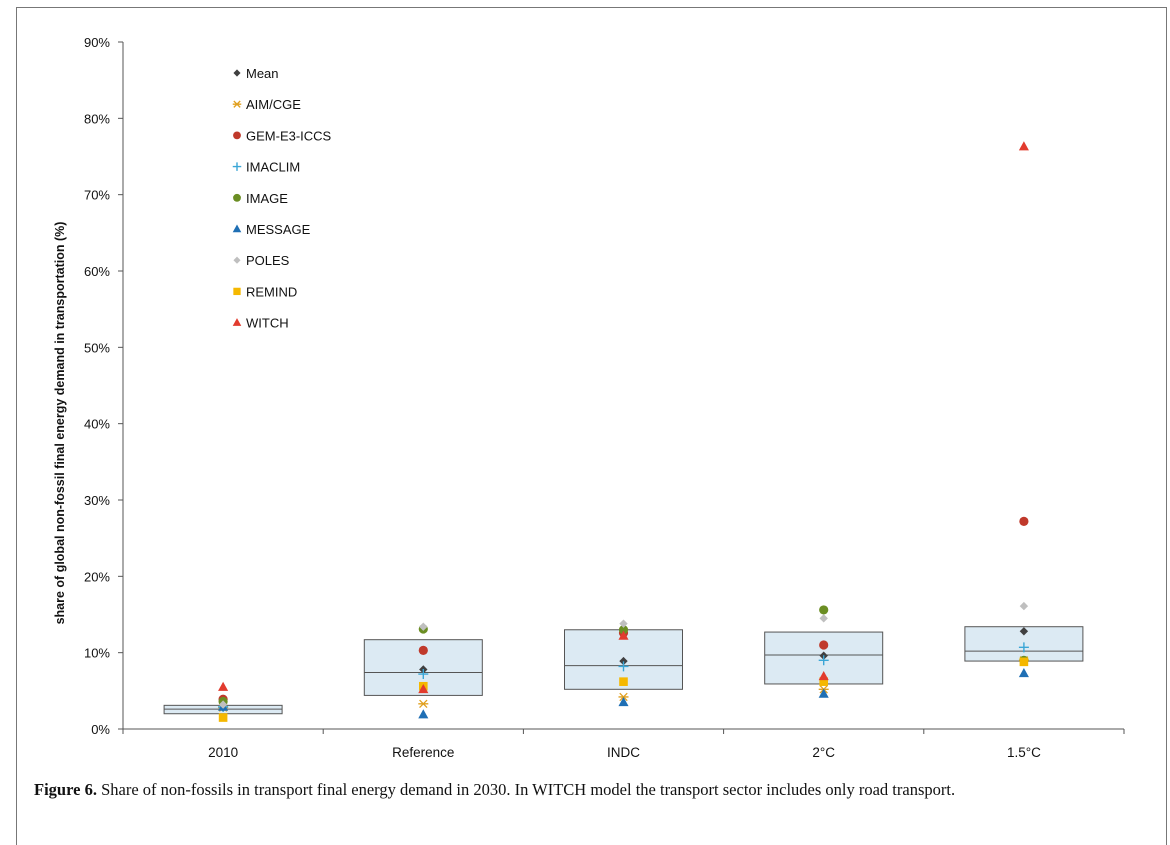 This screenshot has height=845, width=1170. What do you see at coordinates (237, 166) in the screenshot?
I see `legend-marker-imaclim` at bounding box center [237, 166].